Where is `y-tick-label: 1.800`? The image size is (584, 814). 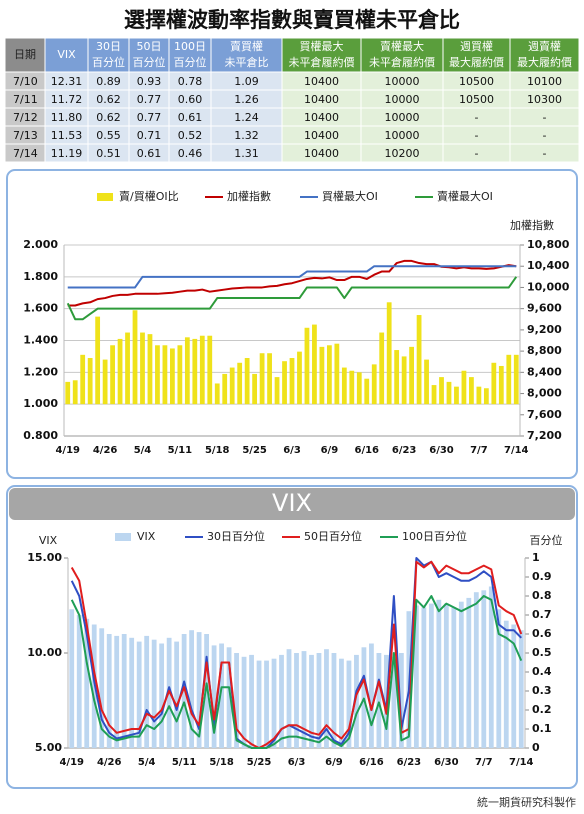 y-tick-label: 1.800 is located at coordinates (40, 276).